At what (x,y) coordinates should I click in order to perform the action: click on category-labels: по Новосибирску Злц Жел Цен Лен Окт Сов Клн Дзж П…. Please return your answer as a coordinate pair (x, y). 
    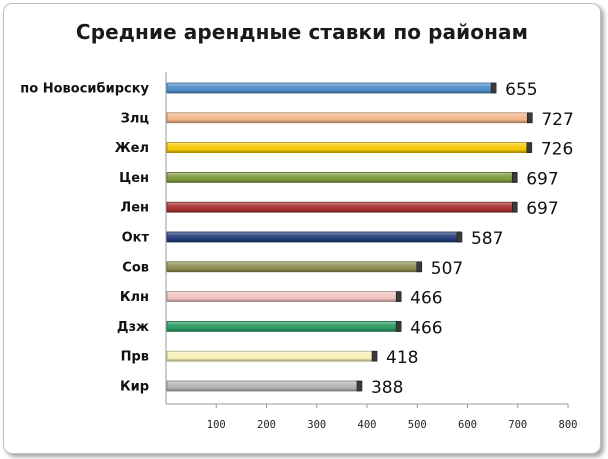
    Looking at the image, I should click on (84, 238).